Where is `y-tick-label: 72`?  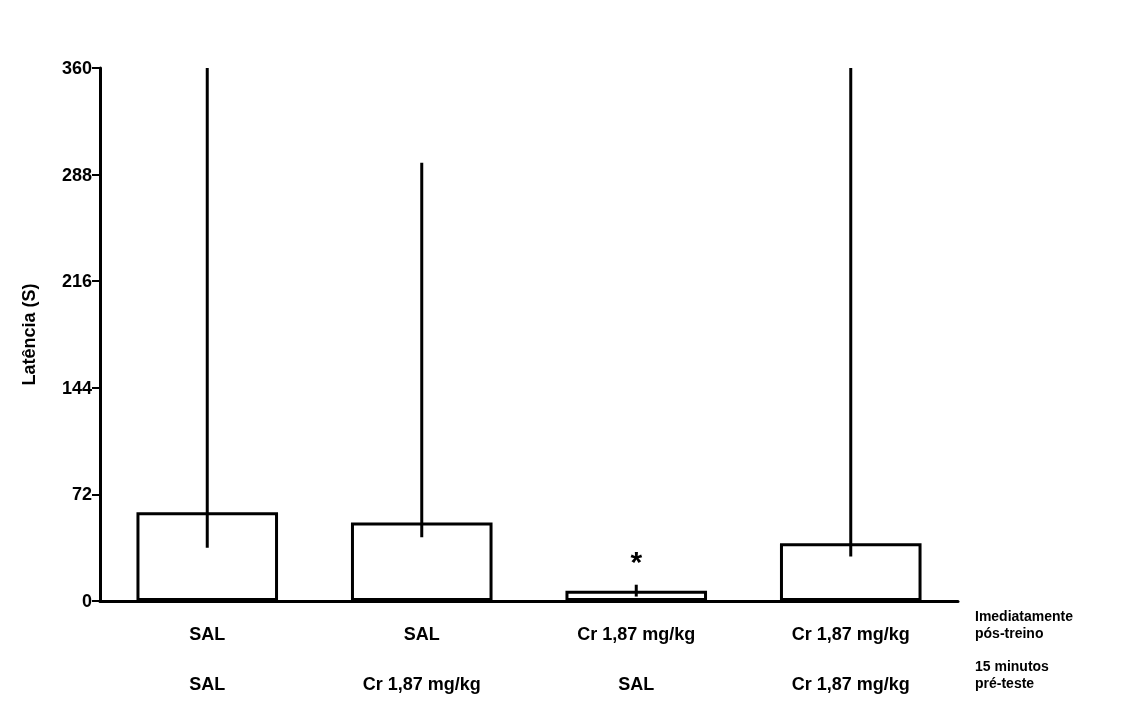
y-tick-label: 72 is located at coordinates (81, 494).